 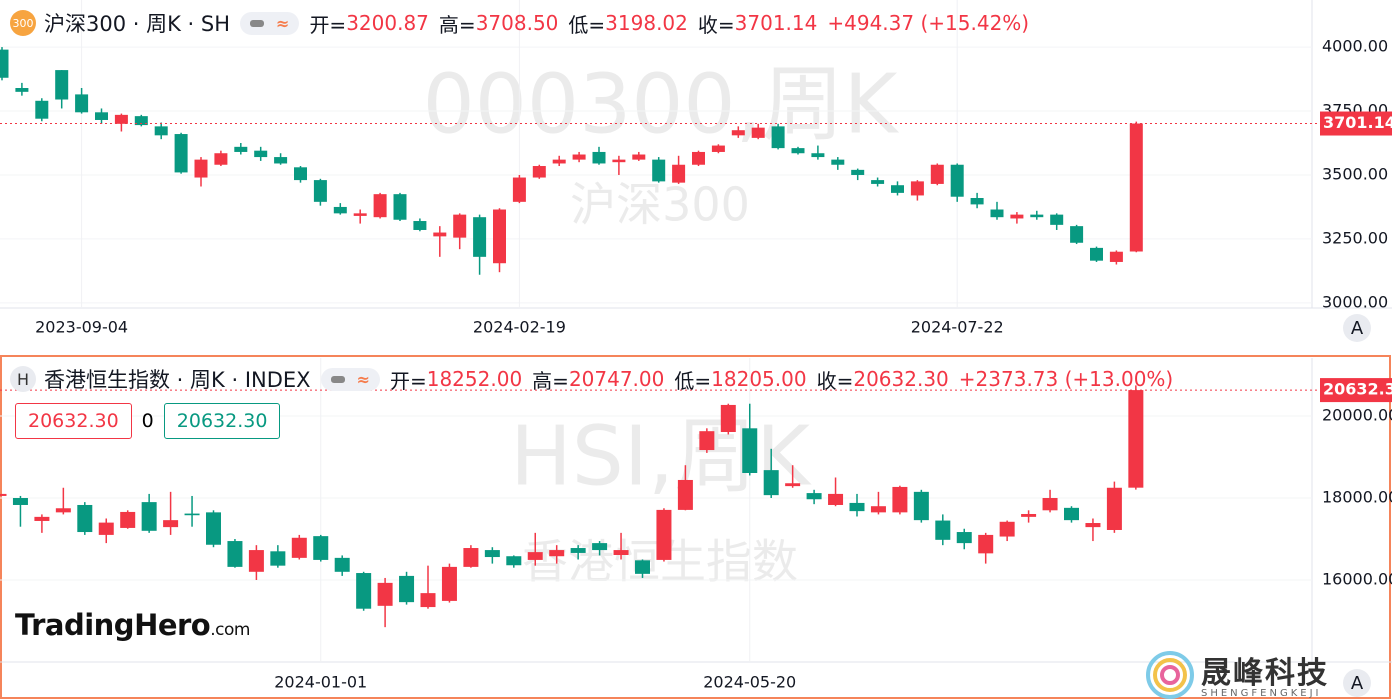 I want to click on logo-swirl, so click(x=1170, y=675).